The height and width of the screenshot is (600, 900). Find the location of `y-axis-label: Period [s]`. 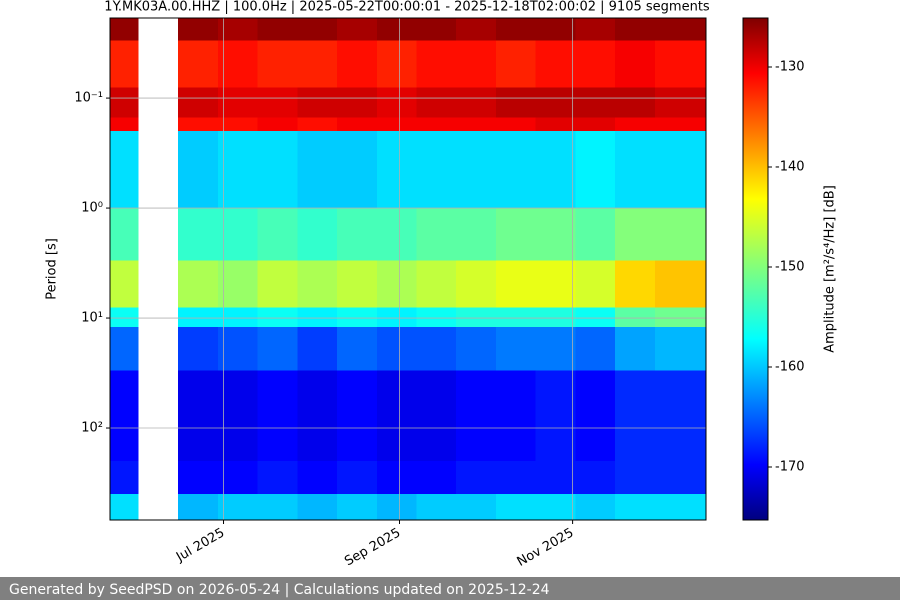

y-axis-label: Period [s] is located at coordinates (52, 269).